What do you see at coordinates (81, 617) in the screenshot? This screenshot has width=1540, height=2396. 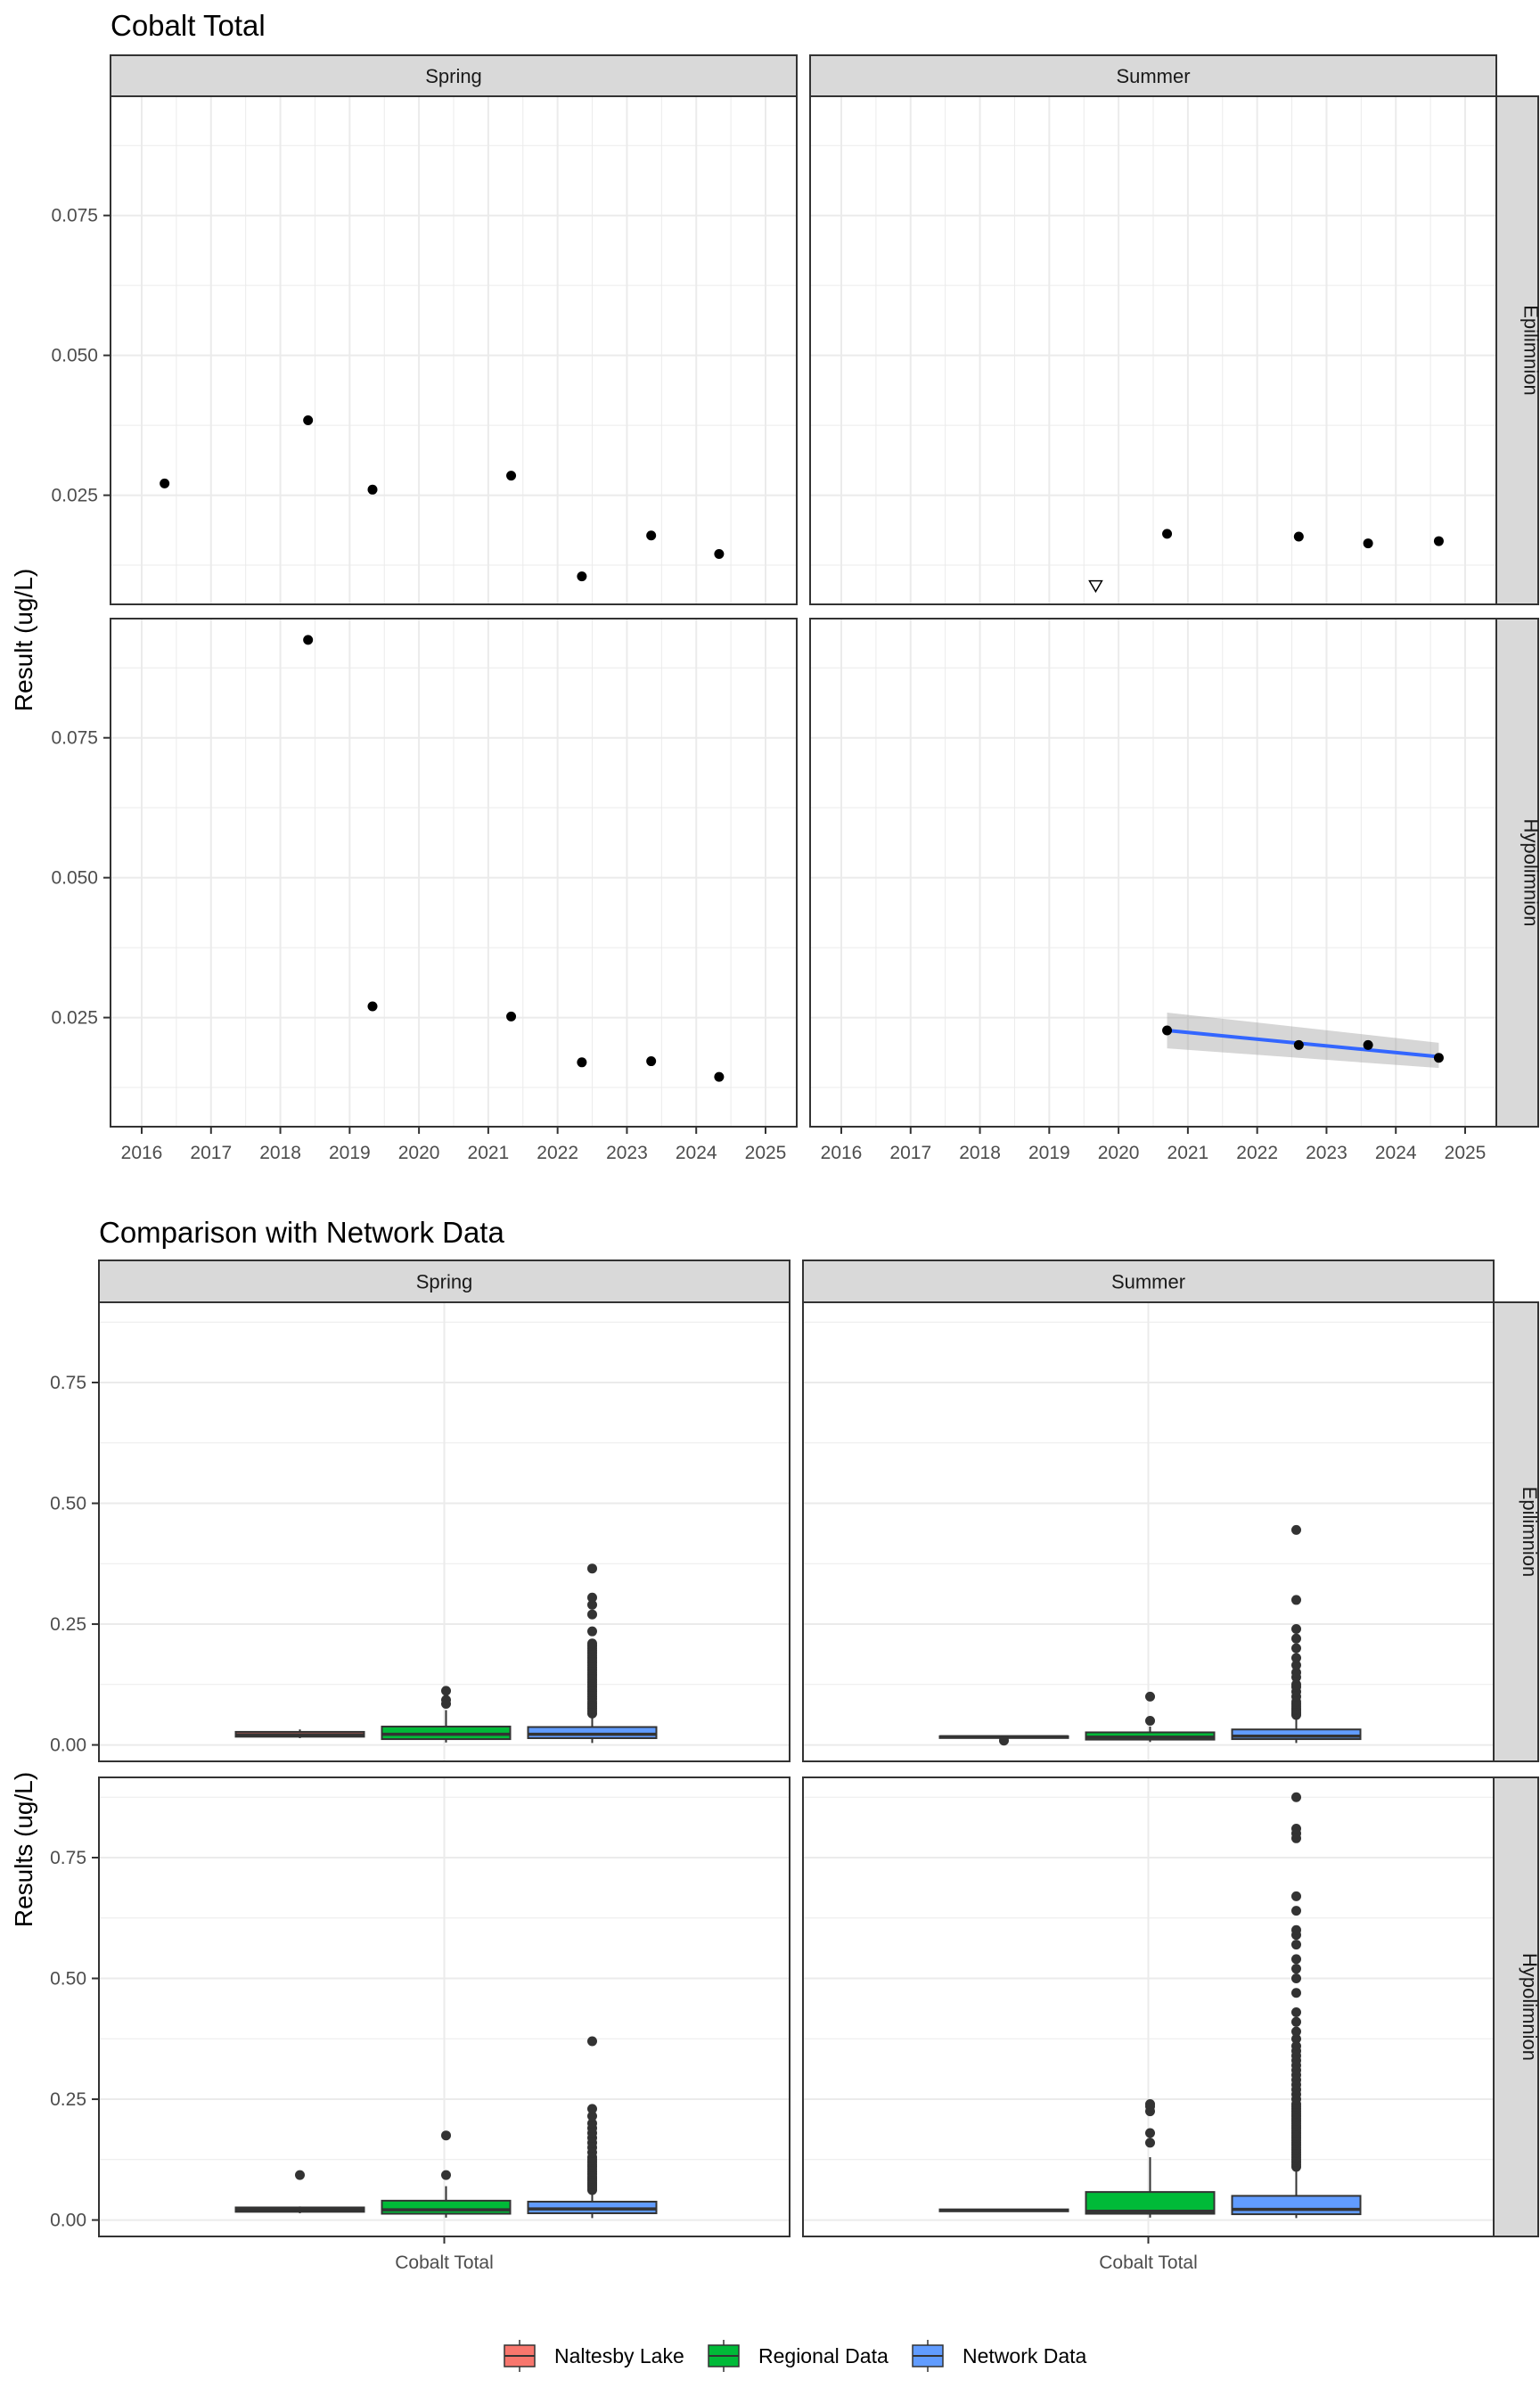 I see `chart1-y-axis: 0.025 0.050 0.075 0.025 0.050 0.075` at bounding box center [81, 617].